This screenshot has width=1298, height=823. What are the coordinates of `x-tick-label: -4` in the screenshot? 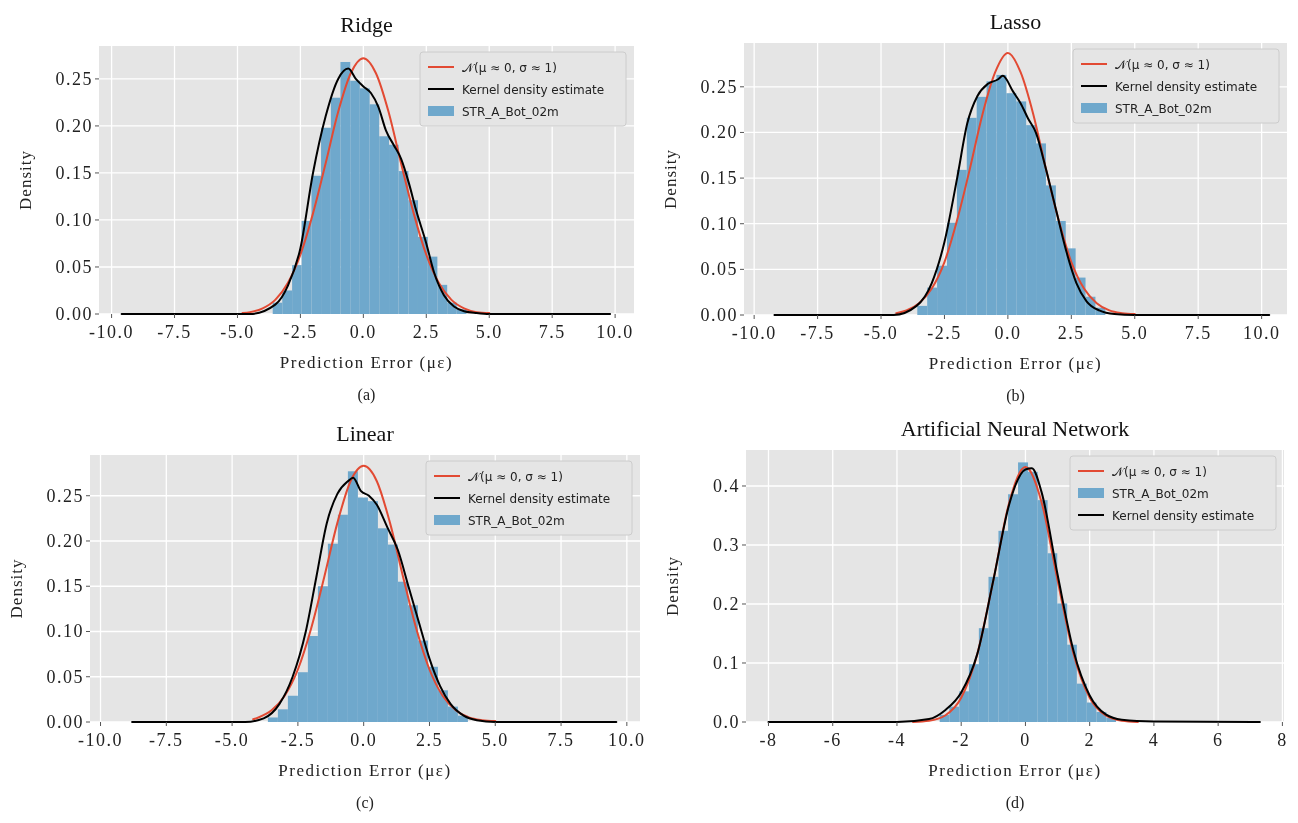 It's located at (896, 740).